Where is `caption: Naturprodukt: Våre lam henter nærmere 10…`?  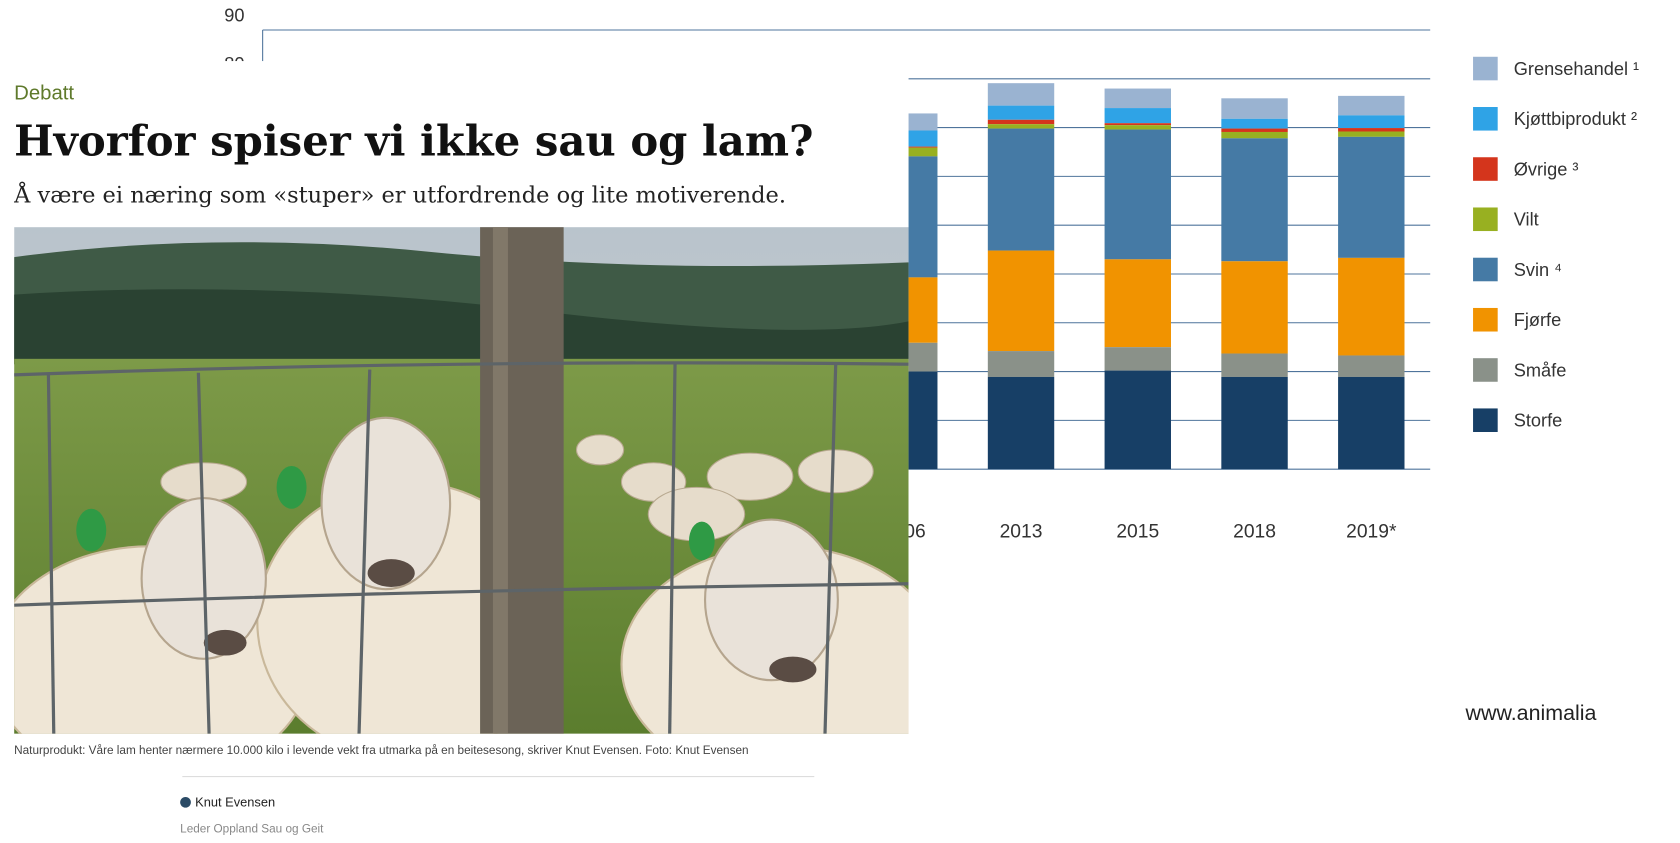 caption: Naturprodukt: Våre lam henter nærmere 10… is located at coordinates (381, 750).